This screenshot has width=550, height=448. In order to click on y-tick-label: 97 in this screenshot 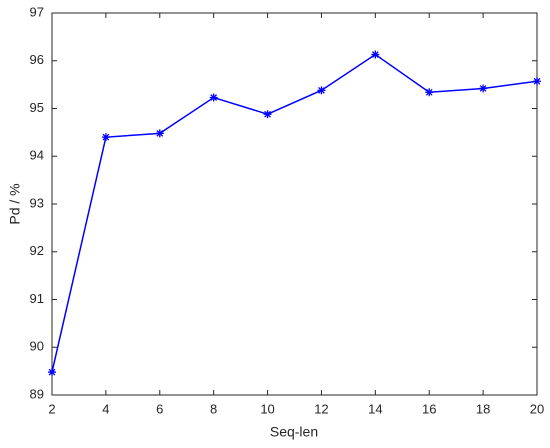, I will do `click(37, 11)`.